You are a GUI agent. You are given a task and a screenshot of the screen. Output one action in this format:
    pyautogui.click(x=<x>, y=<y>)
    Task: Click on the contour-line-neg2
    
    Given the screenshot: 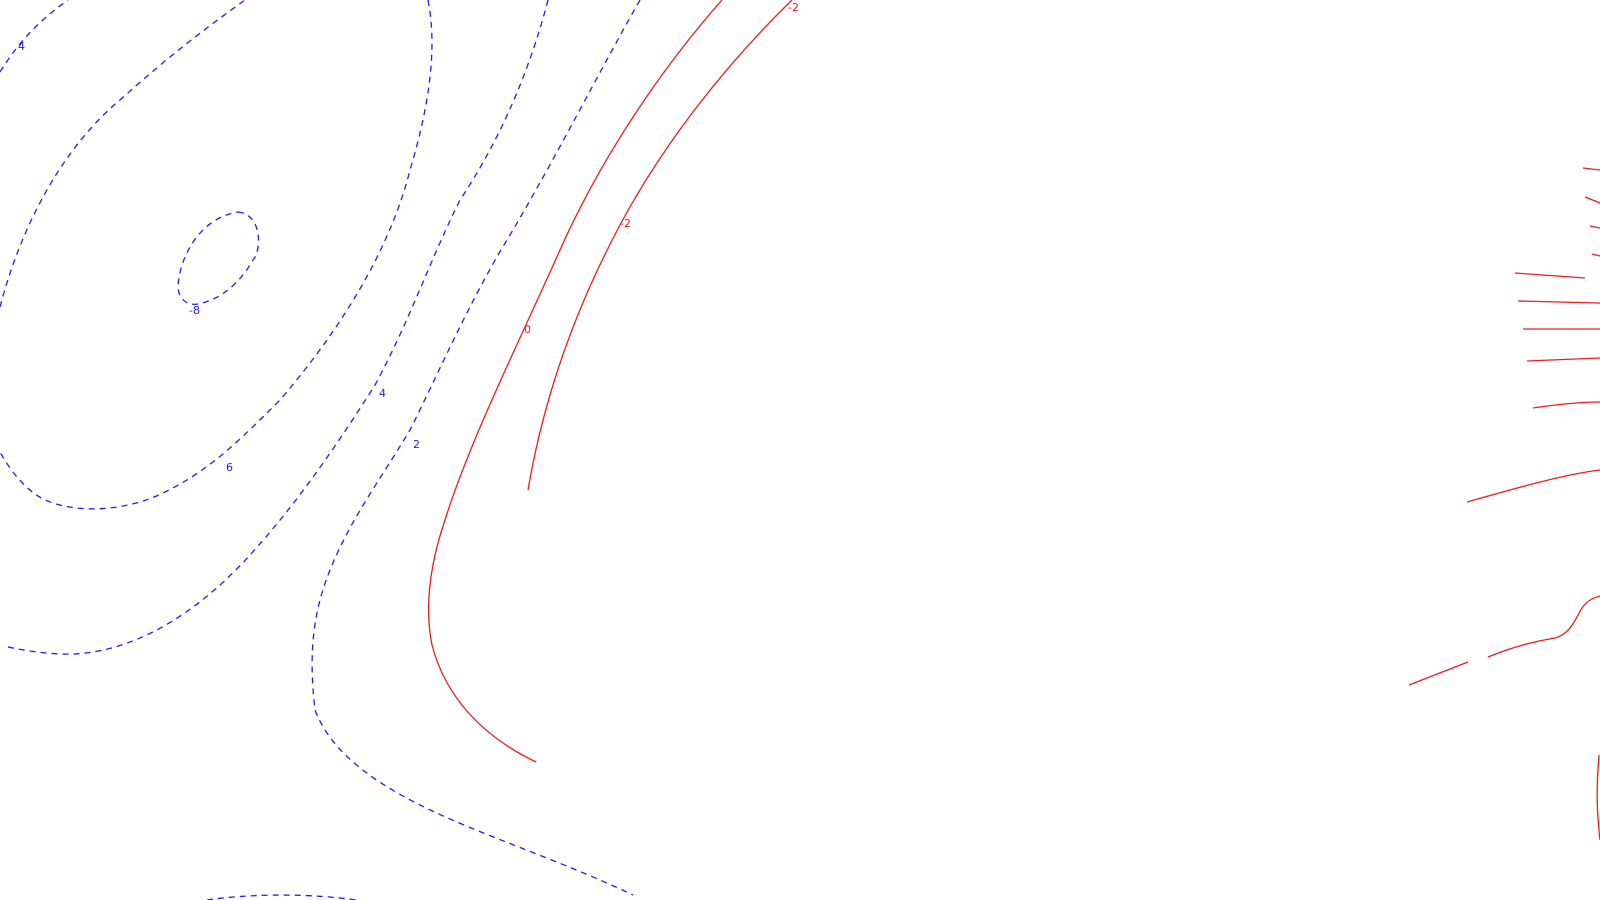 What is the action you would take?
    pyautogui.click(x=660, y=245)
    